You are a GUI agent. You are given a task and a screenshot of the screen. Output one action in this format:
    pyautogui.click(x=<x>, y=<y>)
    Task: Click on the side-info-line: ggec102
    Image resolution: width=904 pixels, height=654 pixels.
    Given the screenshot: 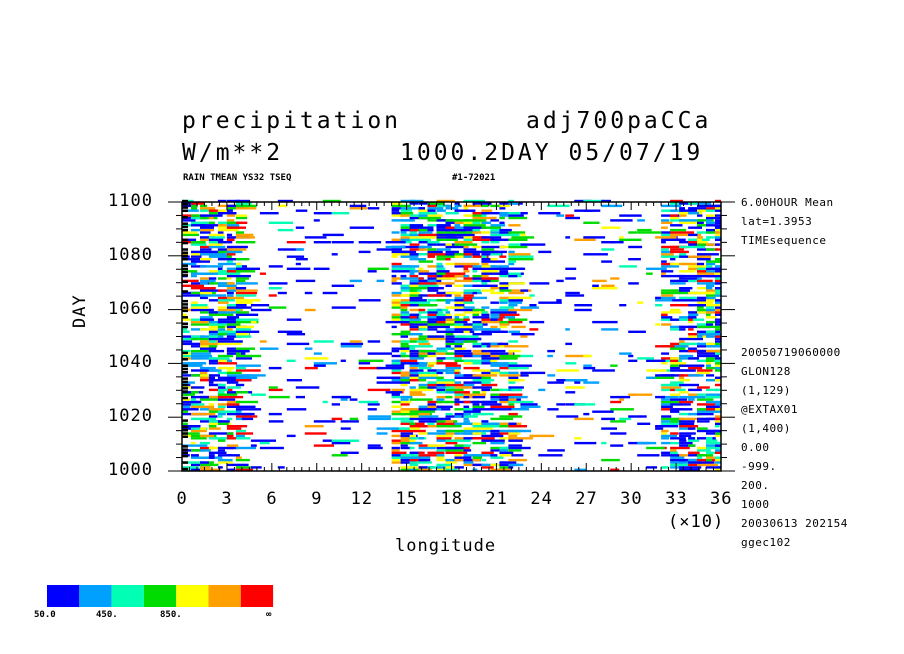 What is the action you would take?
    pyautogui.click(x=766, y=542)
    